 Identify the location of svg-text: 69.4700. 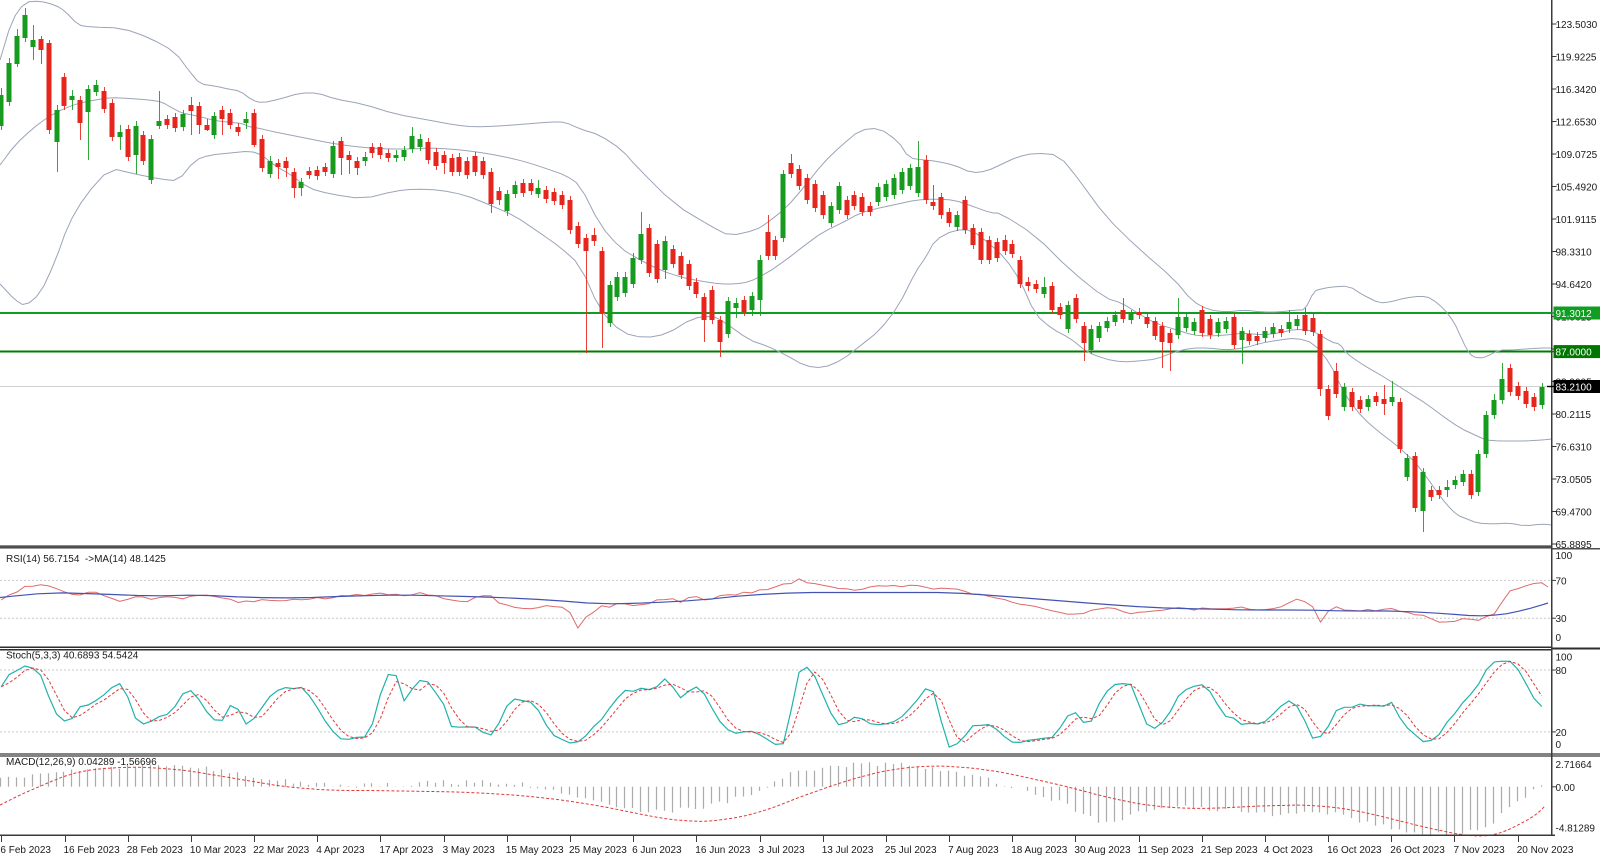
(1574, 513).